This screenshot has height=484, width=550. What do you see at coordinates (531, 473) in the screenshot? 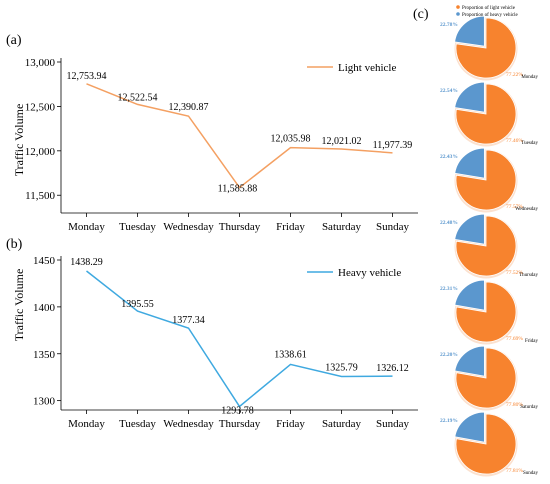
I see `pie-day-label: Sunday` at bounding box center [531, 473].